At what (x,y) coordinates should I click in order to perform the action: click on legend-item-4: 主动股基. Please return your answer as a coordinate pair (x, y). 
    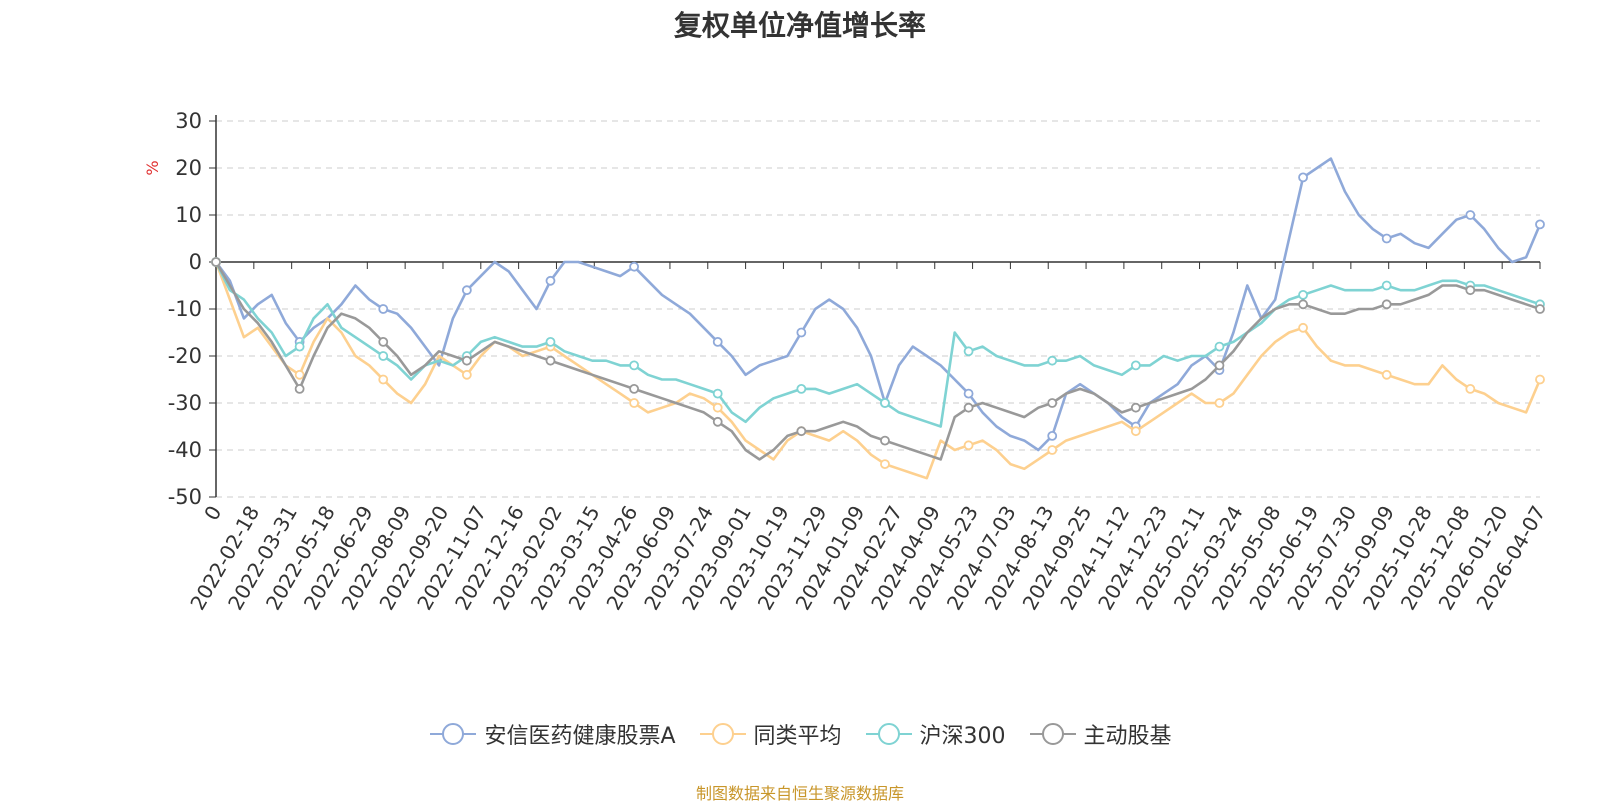
    Looking at the image, I should click on (1100, 734).